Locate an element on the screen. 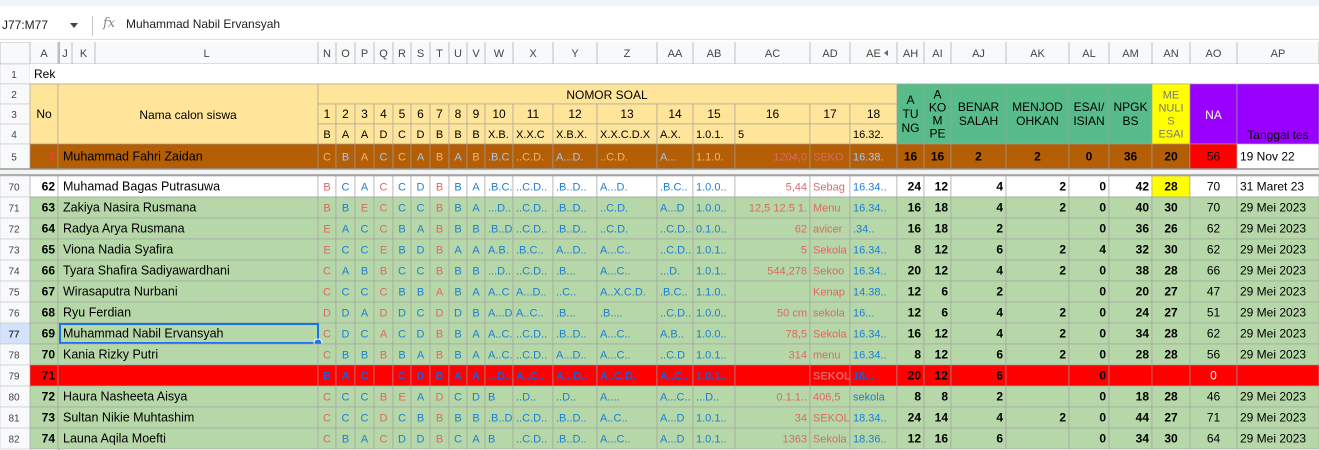 This screenshot has width=1319, height=450. score-ak: 2 is located at coordinates (1062, 334).